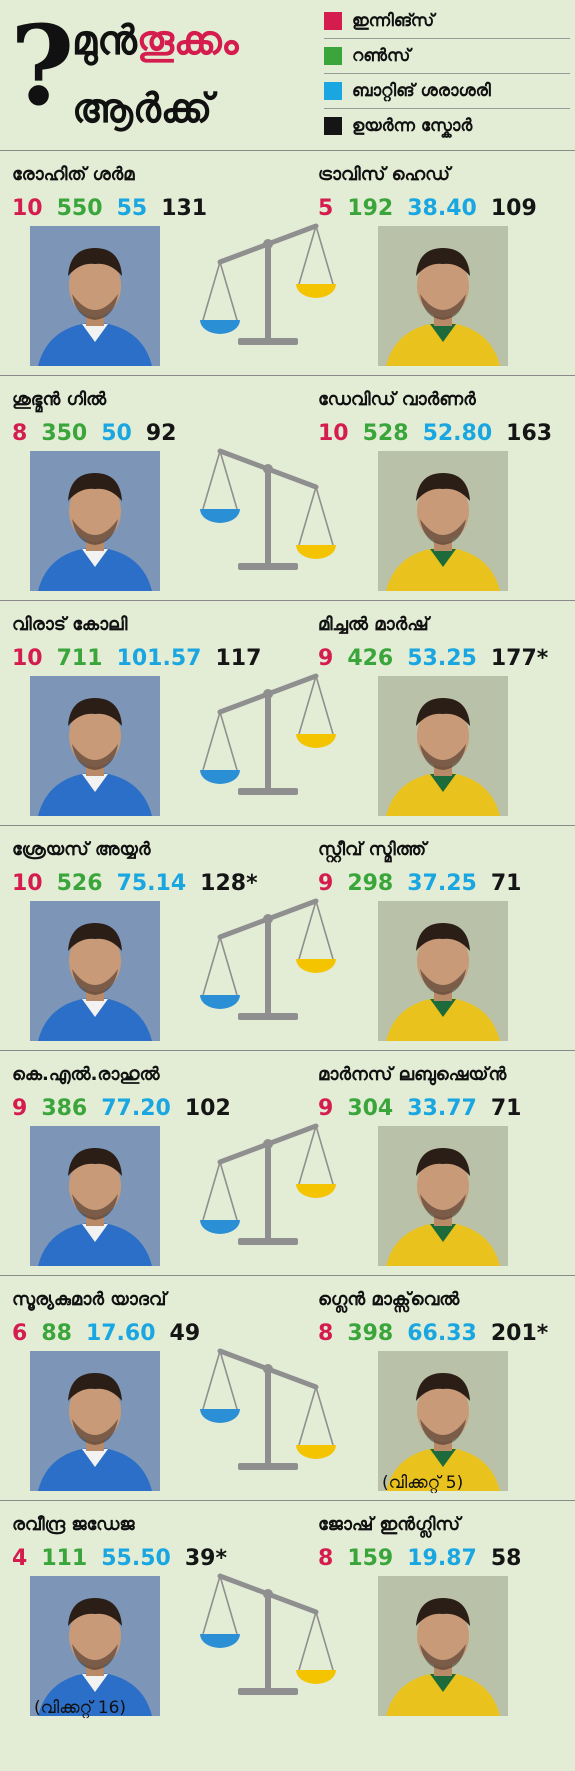 The image size is (575, 1771). Describe the element at coordinates (442, 1333) in the screenshot. I see `stat-average: 66.33` at that location.